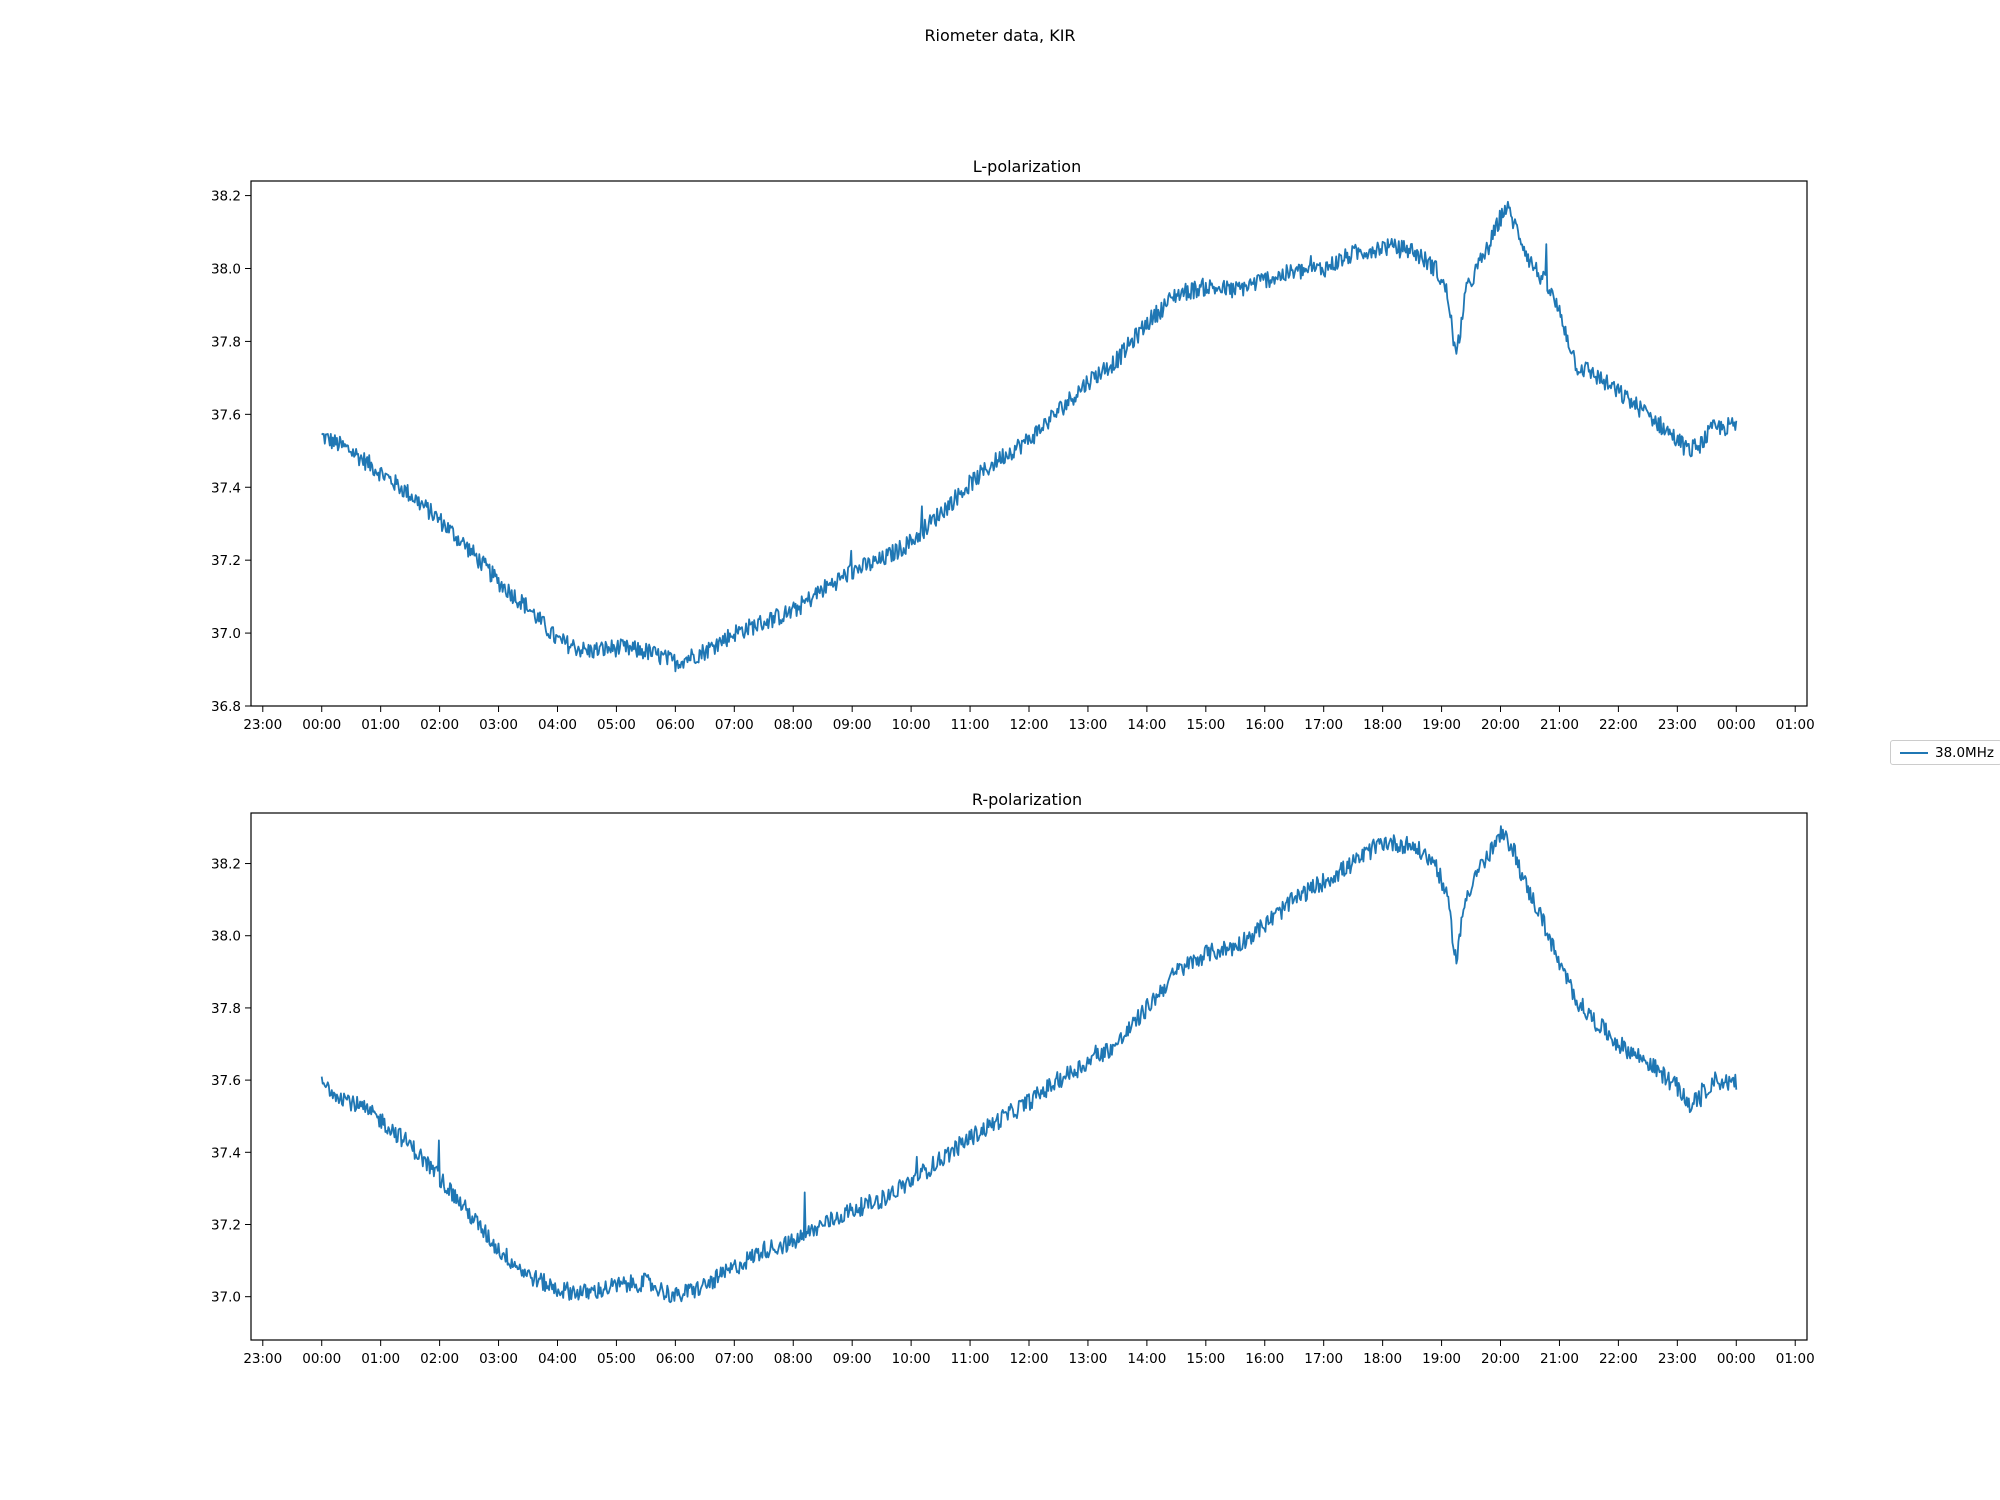 The height and width of the screenshot is (1500, 2000). Describe the element at coordinates (1500, 725) in the screenshot. I see `l-xtick-label: 20:00` at that location.